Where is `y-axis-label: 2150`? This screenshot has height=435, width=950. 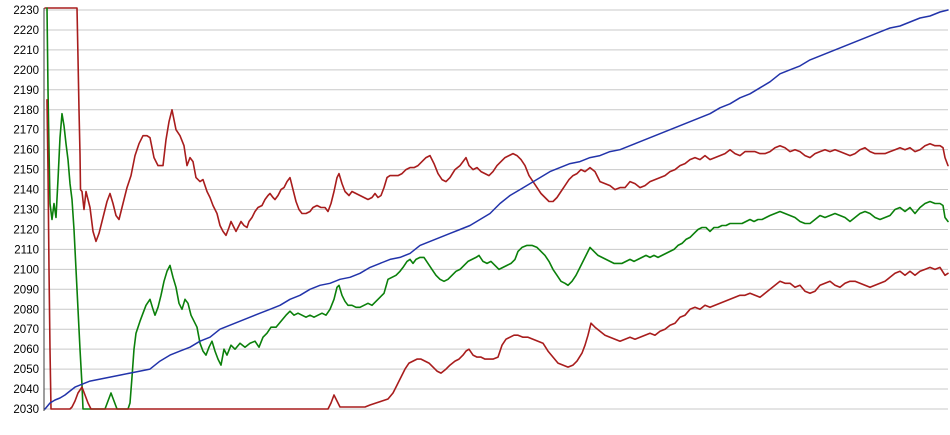
y-axis-label: 2150 is located at coordinates (26, 171).